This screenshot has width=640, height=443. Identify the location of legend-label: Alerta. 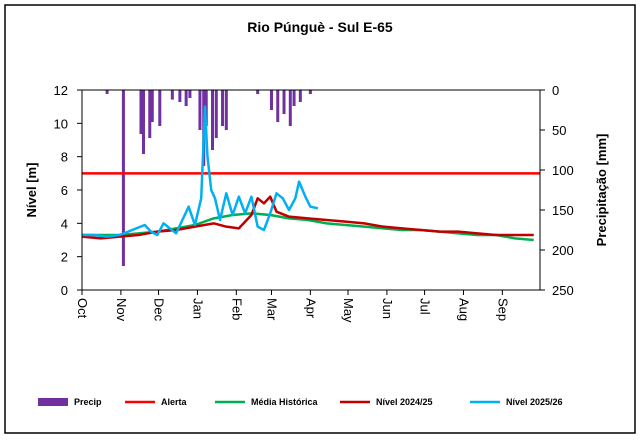
(174, 402).